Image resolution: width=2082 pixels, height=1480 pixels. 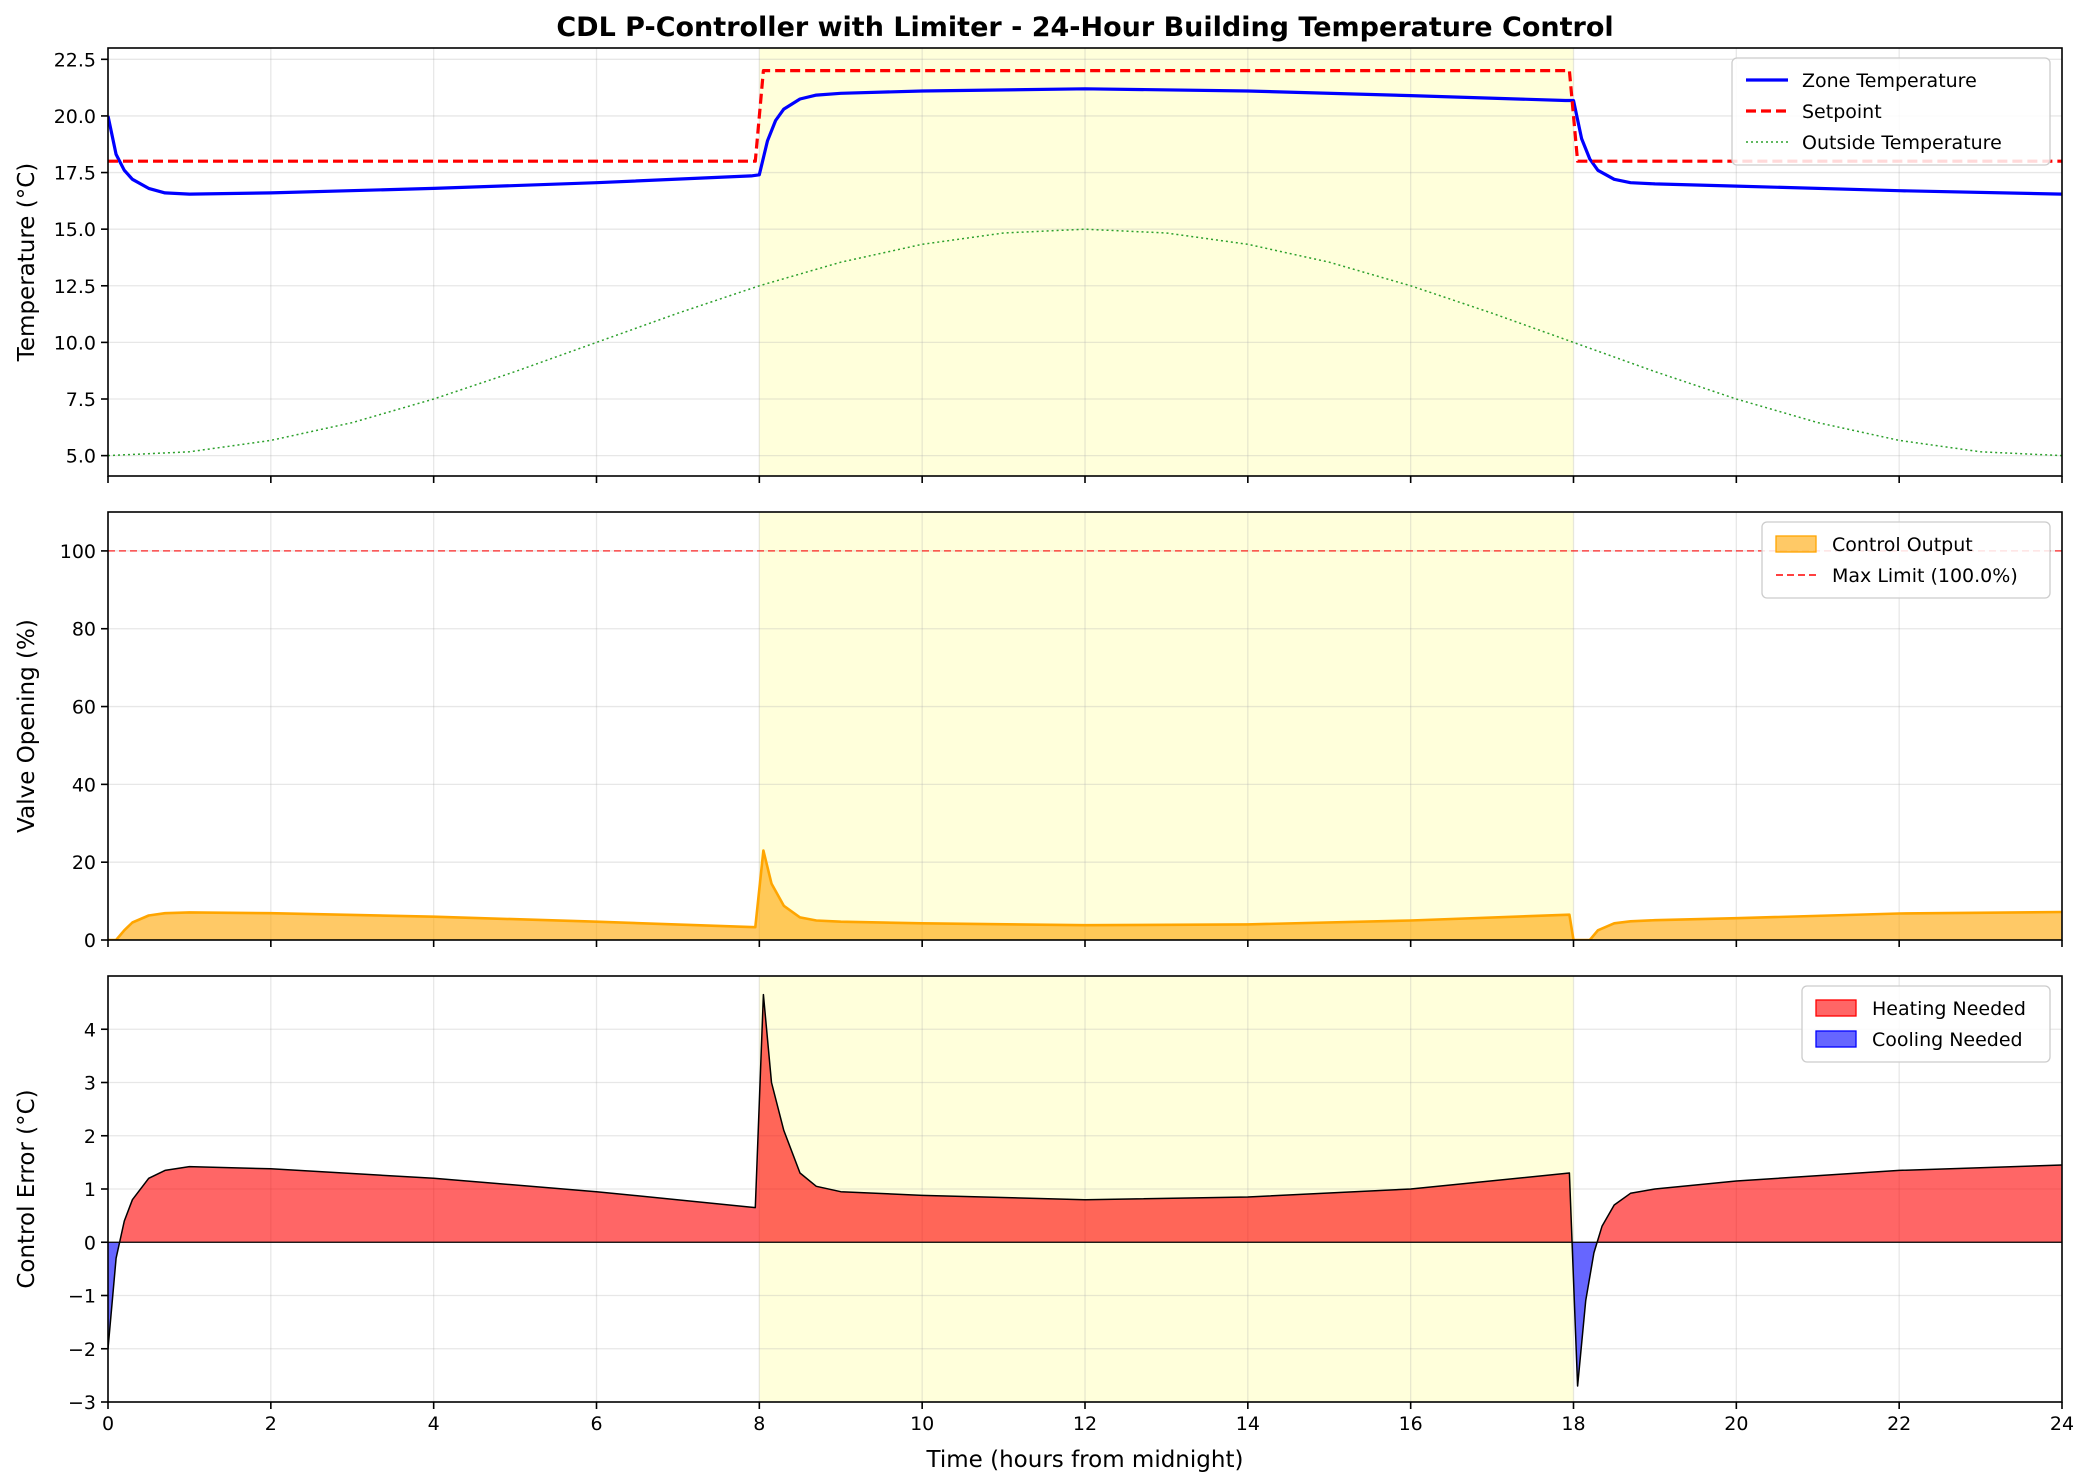 I want to click on y-tick-label: 4, so click(x=90, y=1030).